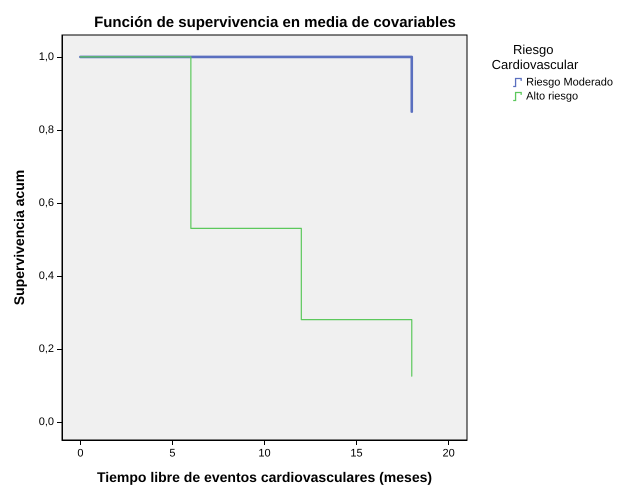  What do you see at coordinates (570, 82) in the screenshot?
I see `legend-label: Riesgo Moderado` at bounding box center [570, 82].